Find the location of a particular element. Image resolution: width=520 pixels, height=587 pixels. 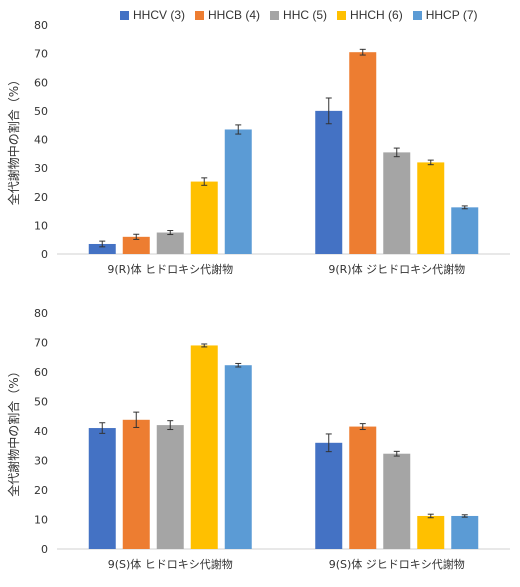

legend-item: HHC (5) is located at coordinates (298, 15).